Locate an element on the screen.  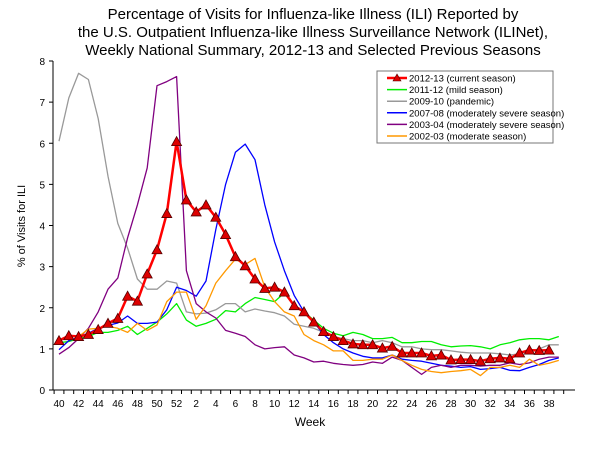
x-tick-label: 36 is located at coordinates (530, 404).